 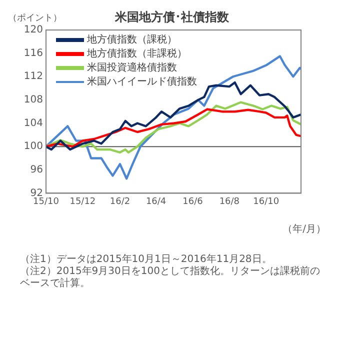 What do you see at coordinates (304, 228) in the screenshot?
I see `x-axis-title: （年/月）` at bounding box center [304, 228].